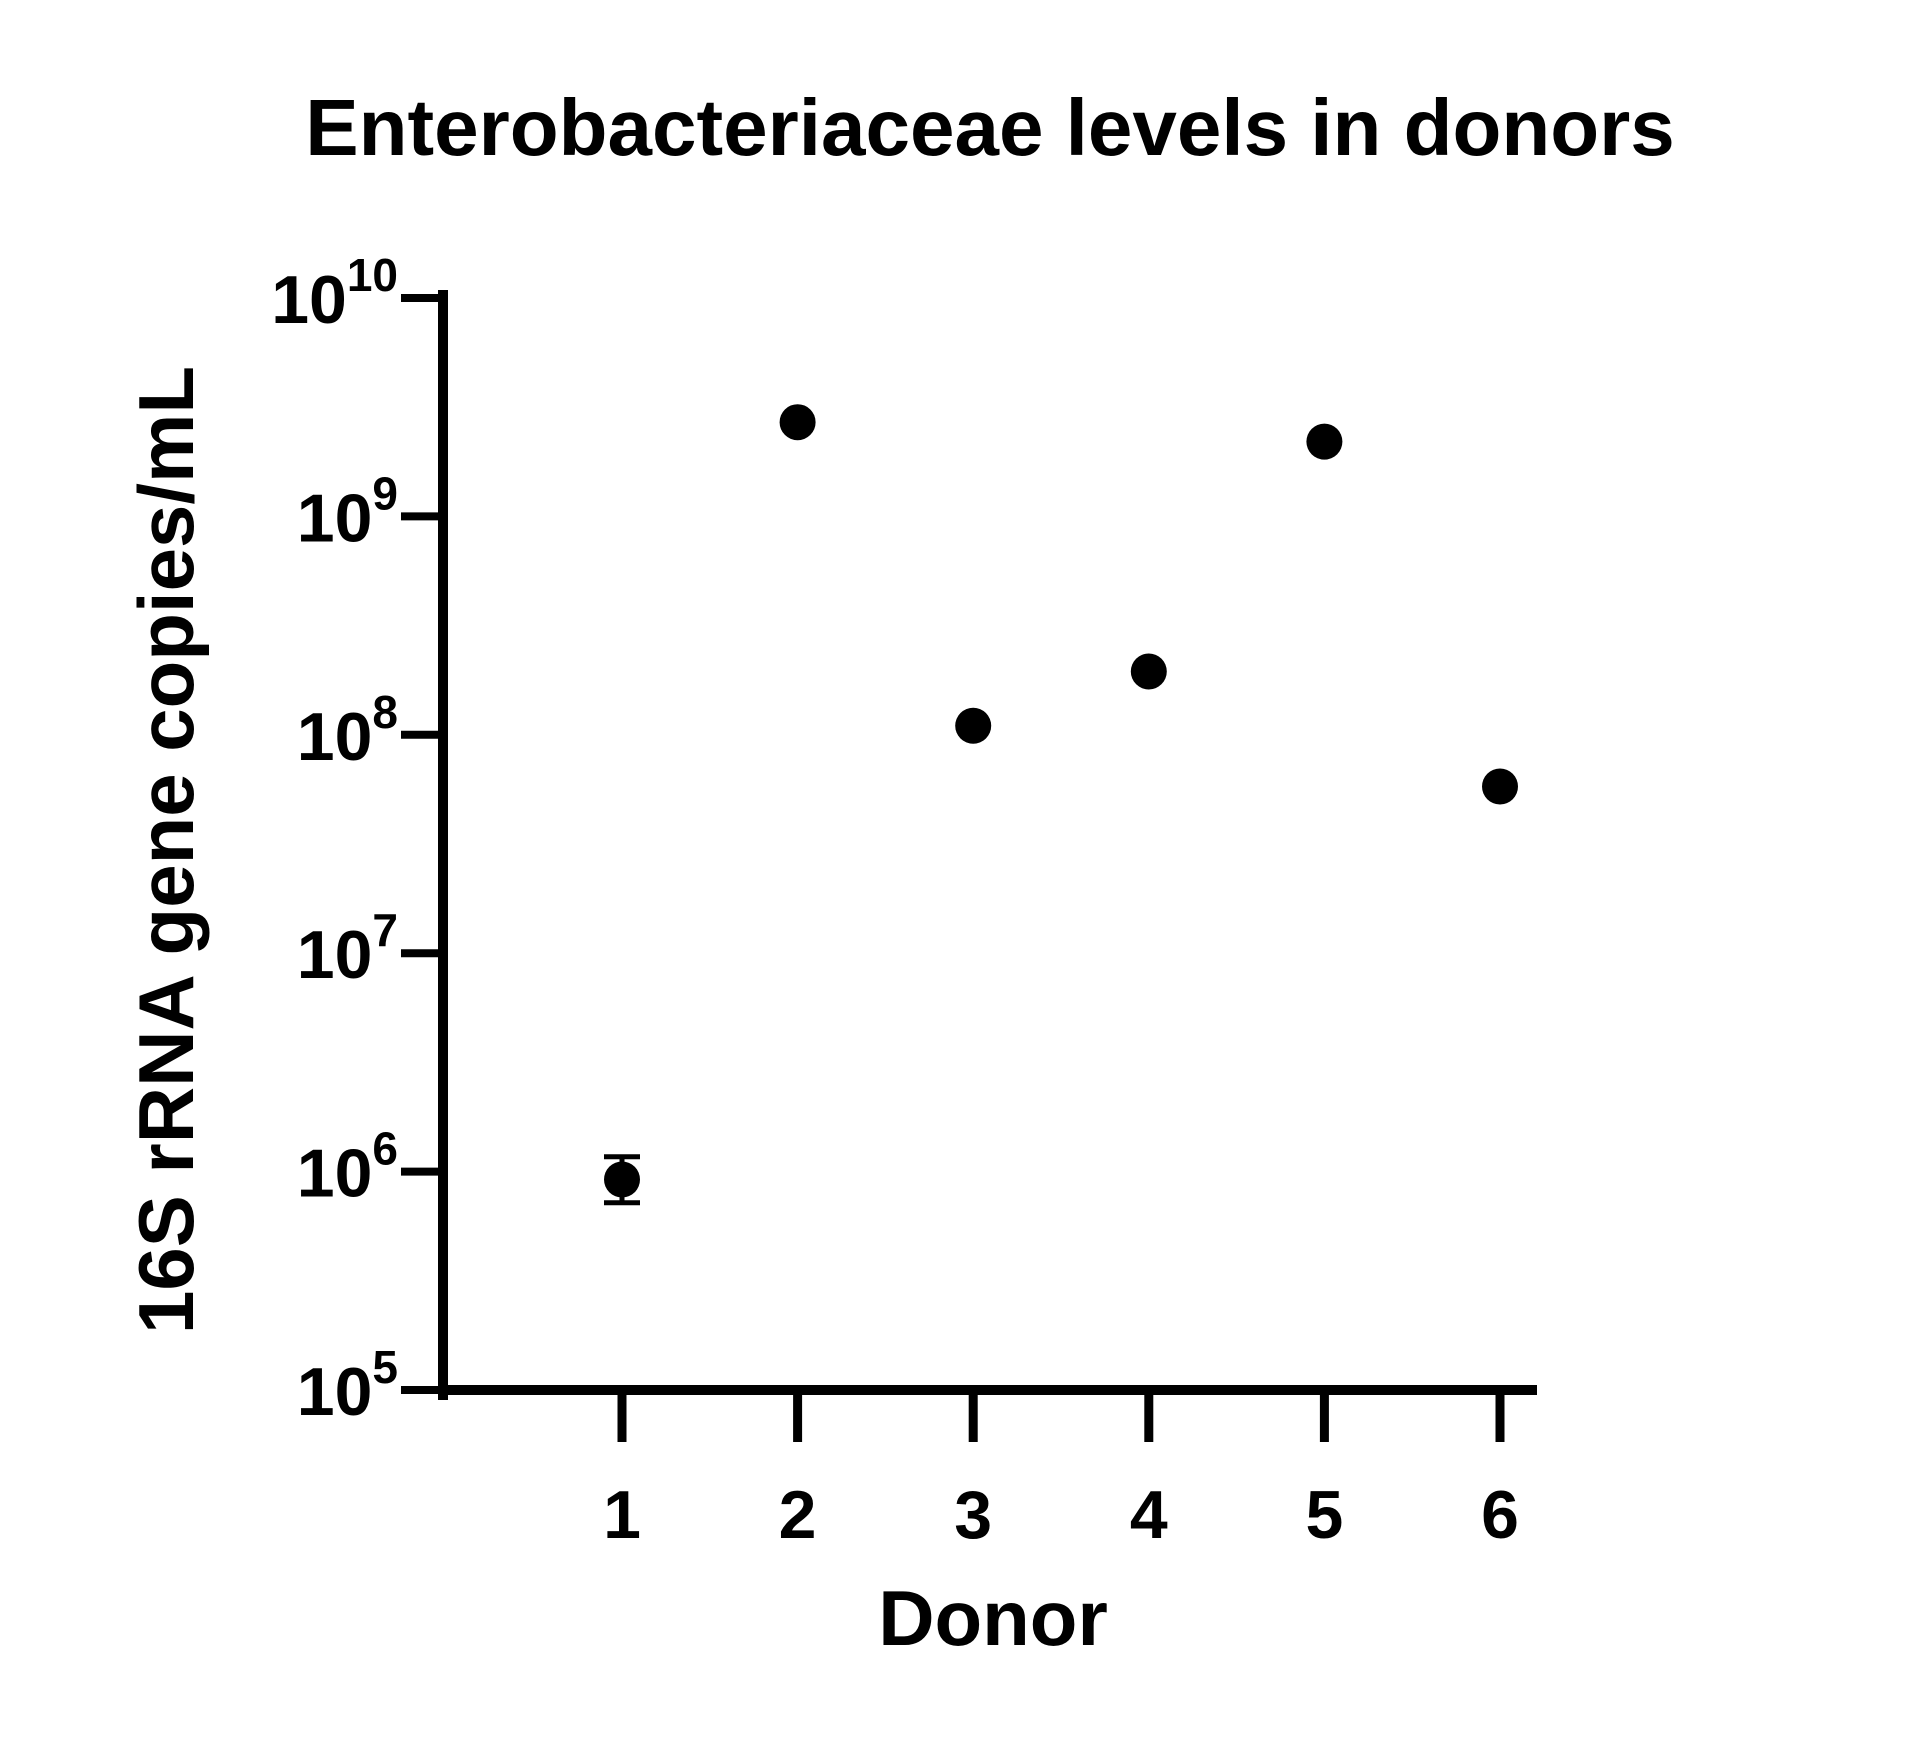 Image resolution: width=1922 pixels, height=1741 pixels. What do you see at coordinates (347, 948) in the screenshot?
I see `y-tick-label: 10⁷` at bounding box center [347, 948].